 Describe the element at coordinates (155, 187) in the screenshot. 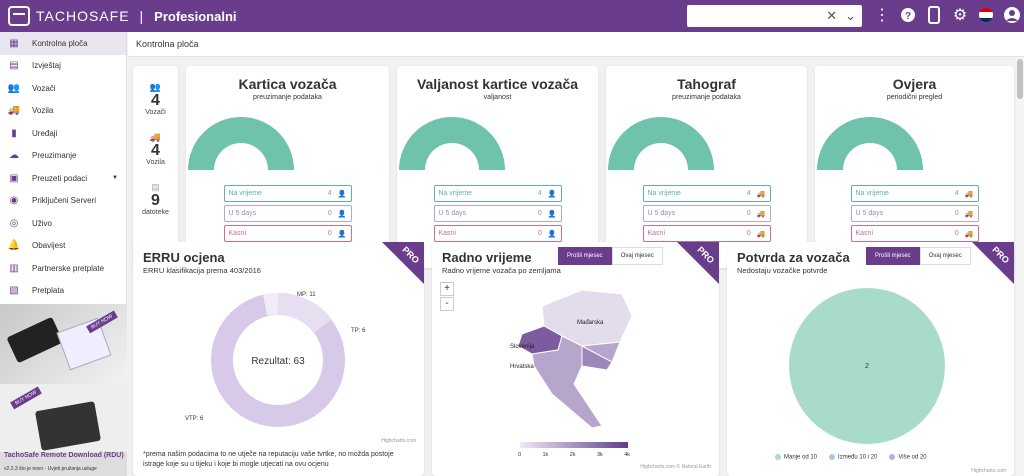

I see `file-icon: ▤` at that location.